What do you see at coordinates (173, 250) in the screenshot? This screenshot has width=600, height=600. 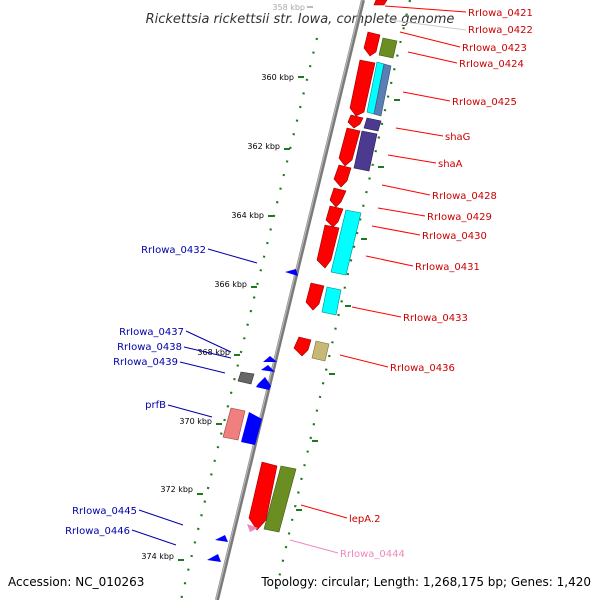 I see `gene-label: RrIowa_0432` at bounding box center [173, 250].